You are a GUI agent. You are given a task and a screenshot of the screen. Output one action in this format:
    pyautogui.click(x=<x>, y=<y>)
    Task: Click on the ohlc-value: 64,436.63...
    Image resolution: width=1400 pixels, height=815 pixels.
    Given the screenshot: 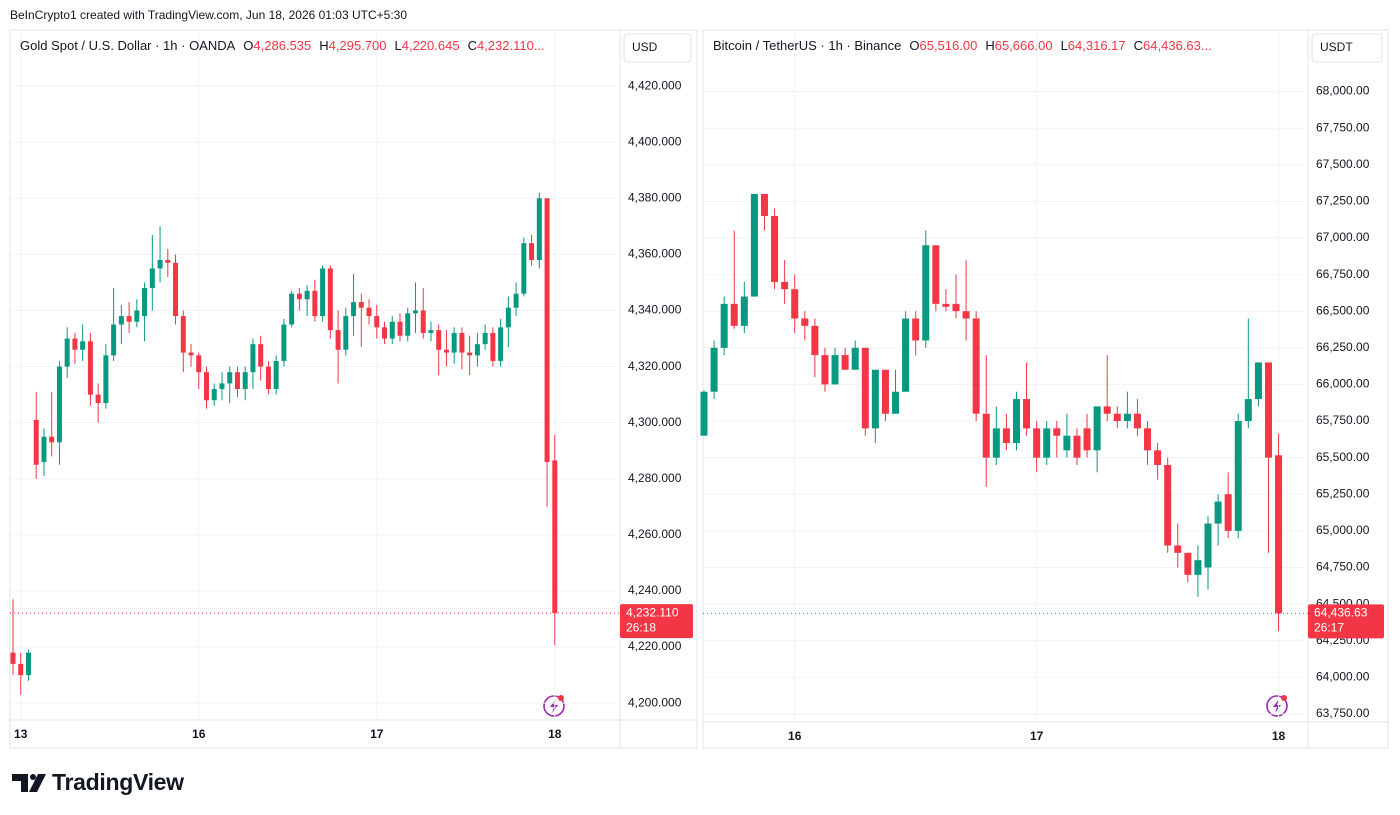 What is the action you would take?
    pyautogui.click(x=1177, y=45)
    